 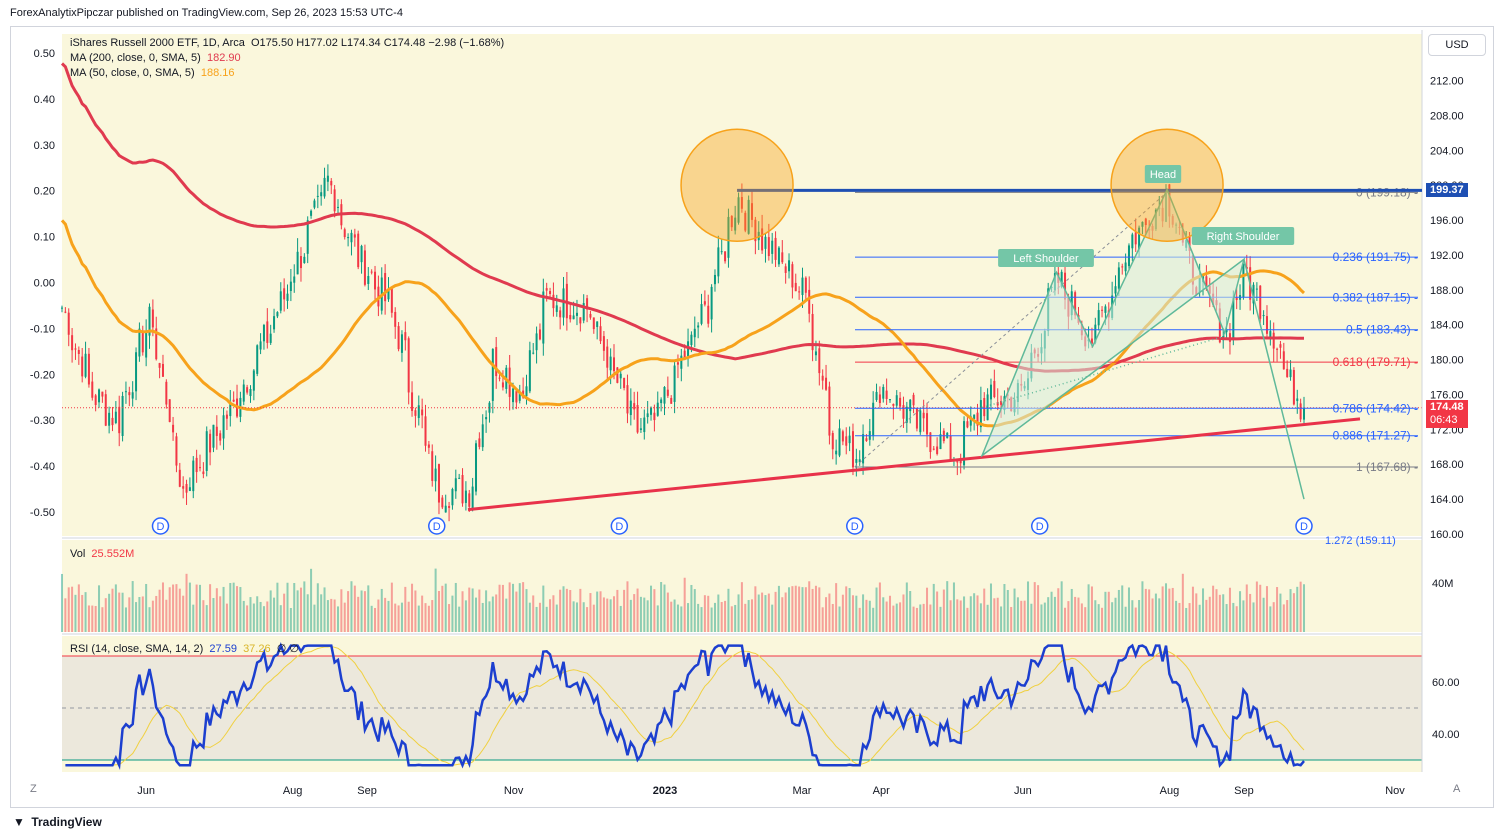 I want to click on vol-value: 25.552M, so click(x=113, y=554).